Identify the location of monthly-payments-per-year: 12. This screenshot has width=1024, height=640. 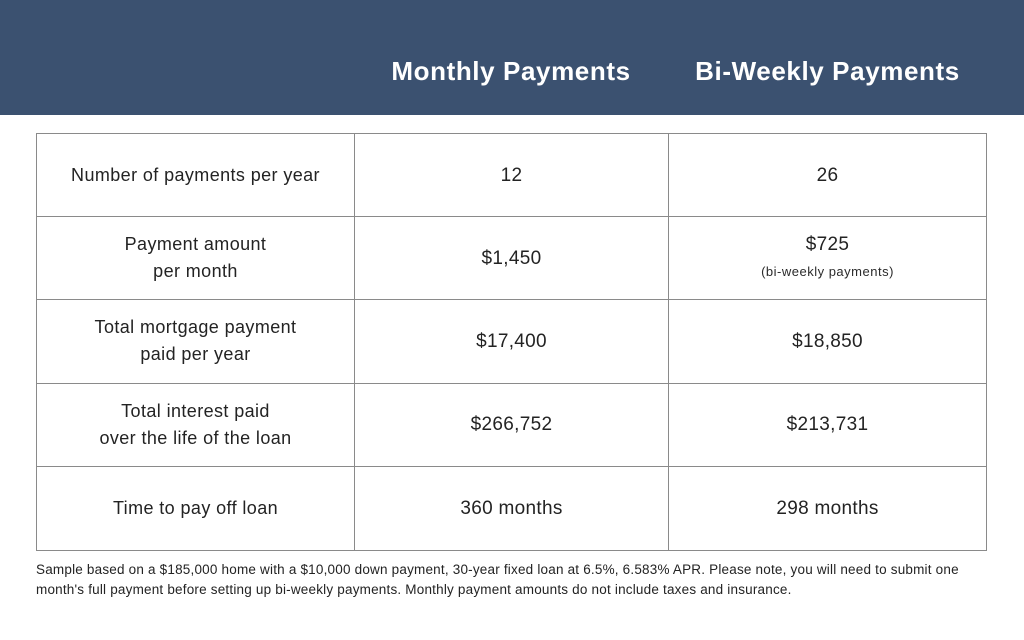
(512, 176).